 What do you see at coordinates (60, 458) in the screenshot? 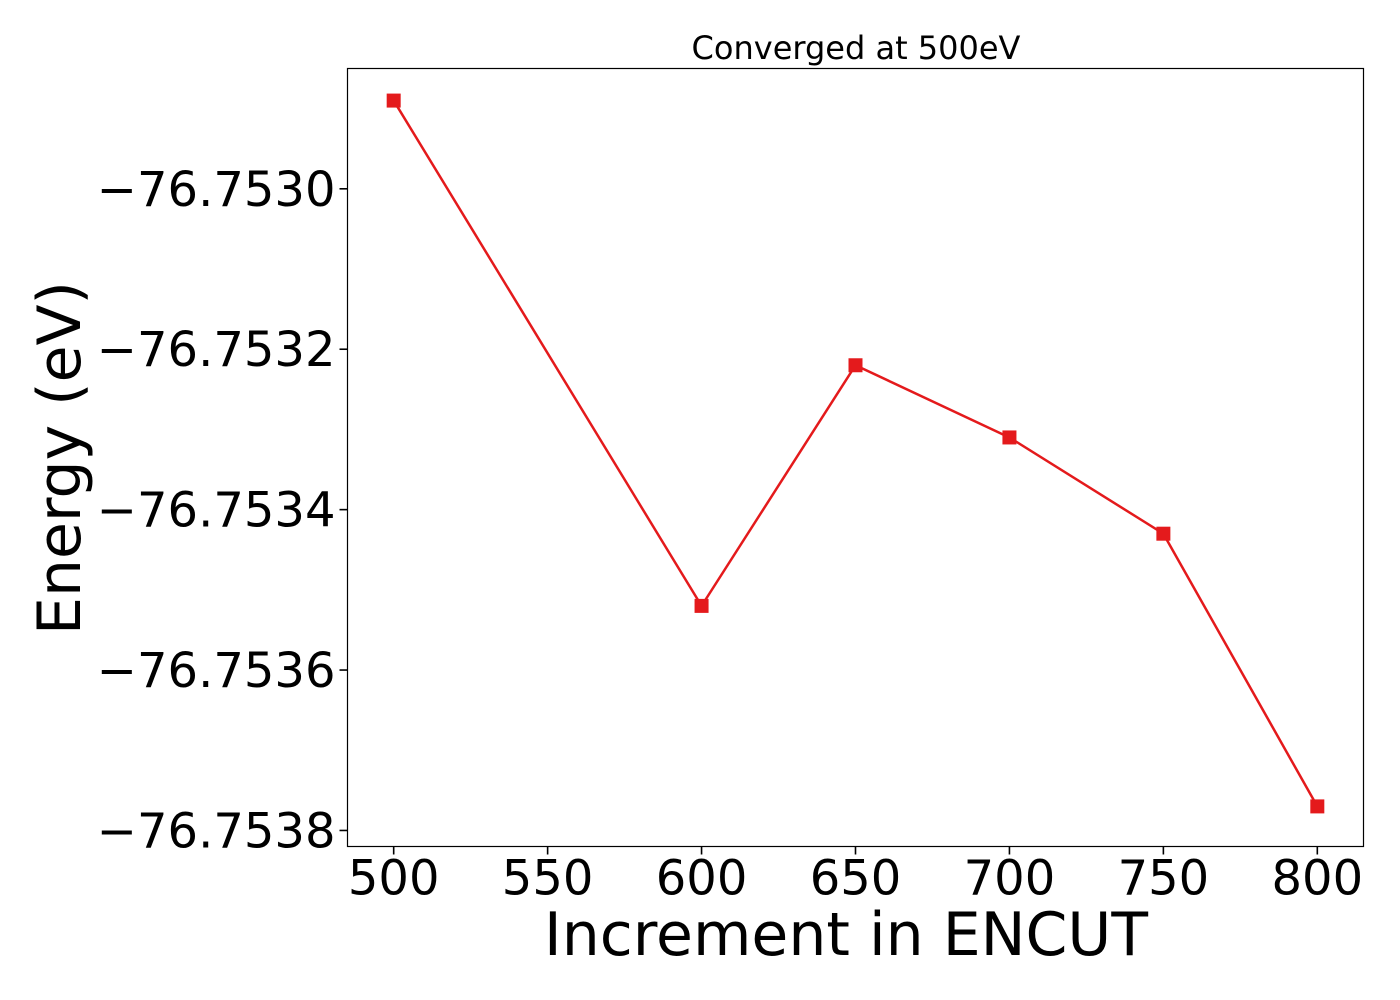
I see `y-axis-label: Energy (eV)` at bounding box center [60, 458].